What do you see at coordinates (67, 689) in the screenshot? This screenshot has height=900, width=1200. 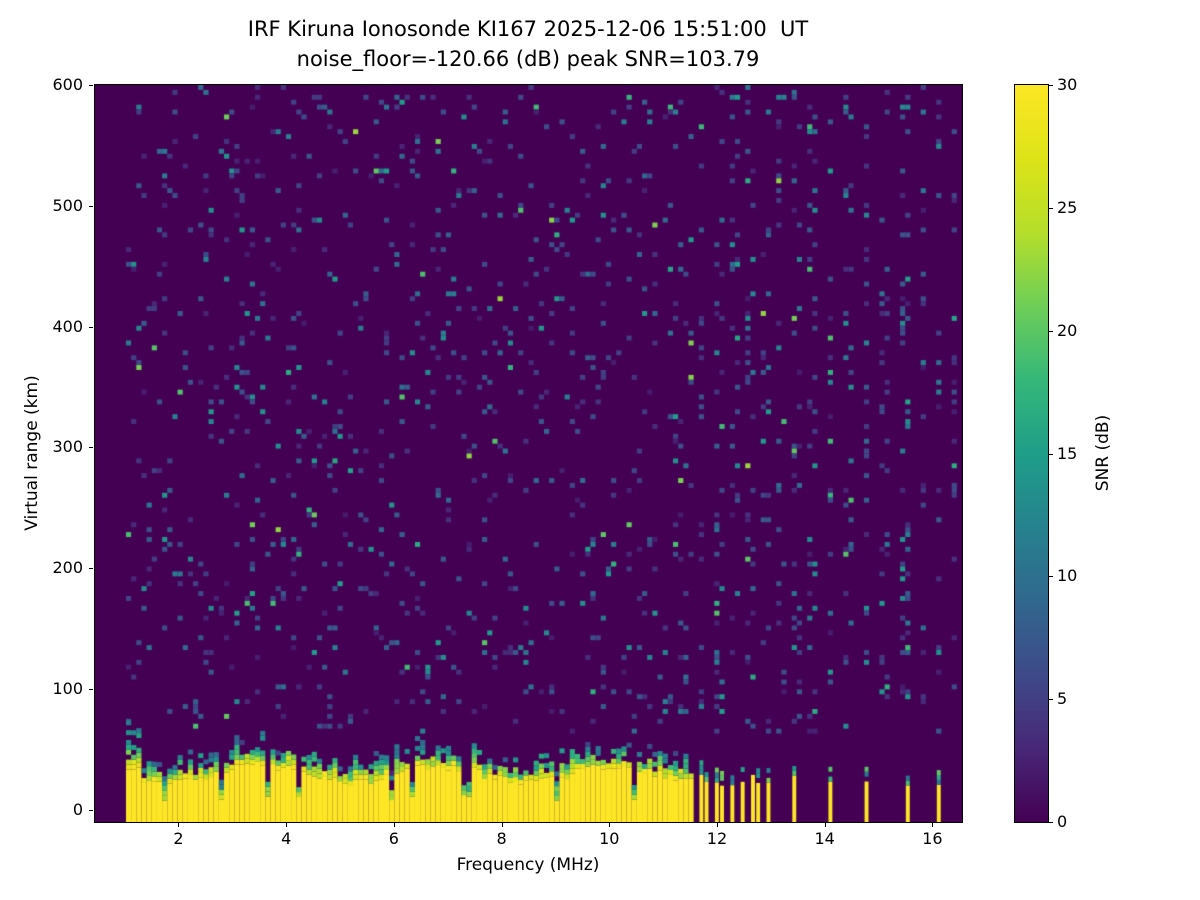 I see `y-tick-label: 100` at bounding box center [67, 689].